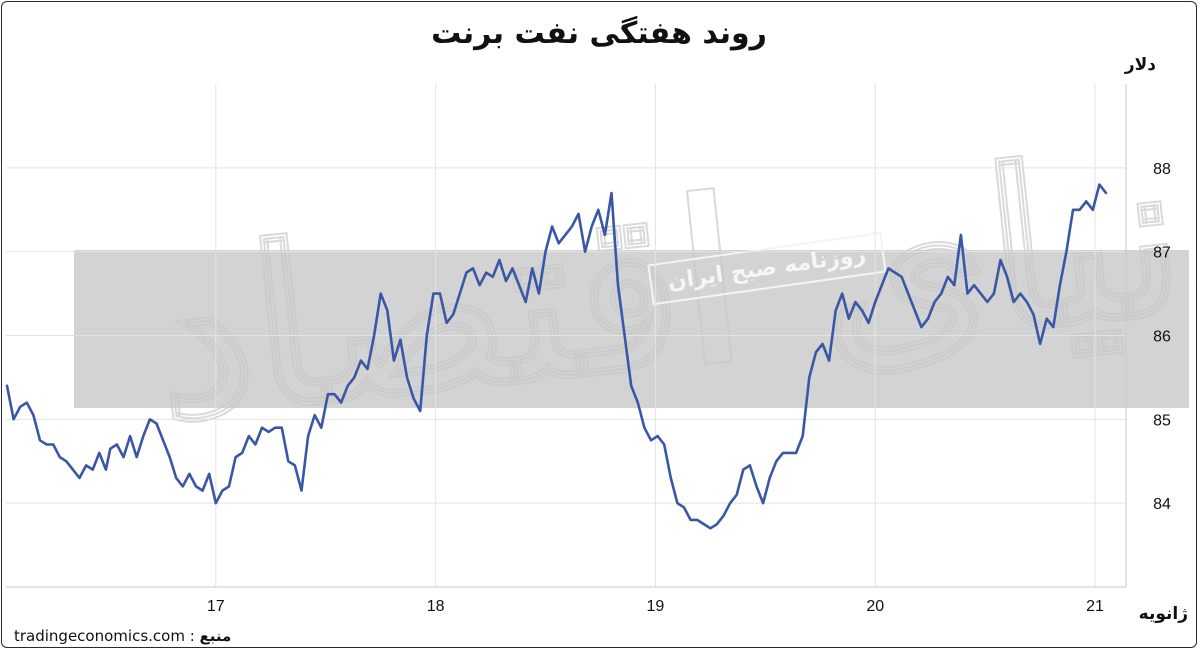 The height and width of the screenshot is (651, 1200). I want to click on x-tick-label: 21, so click(1095, 606).